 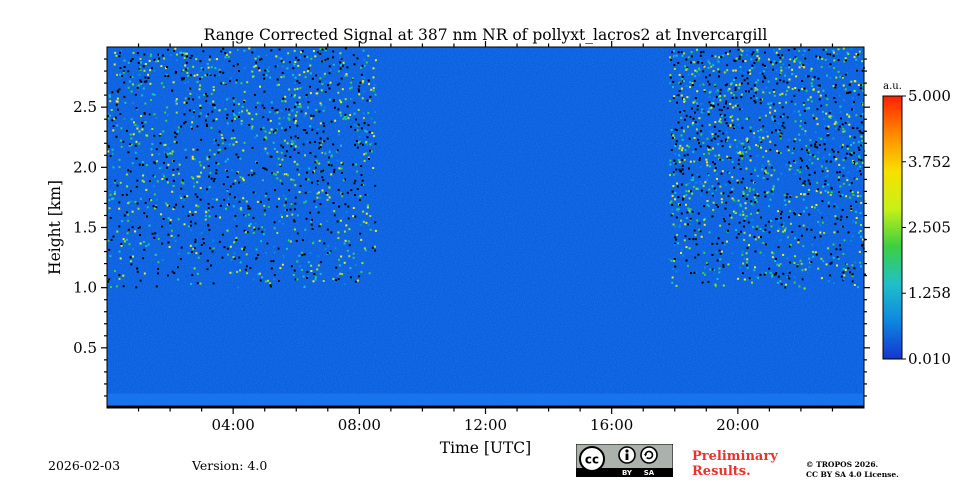 I want to click on y-tick-label: 2.5, so click(x=85, y=107).